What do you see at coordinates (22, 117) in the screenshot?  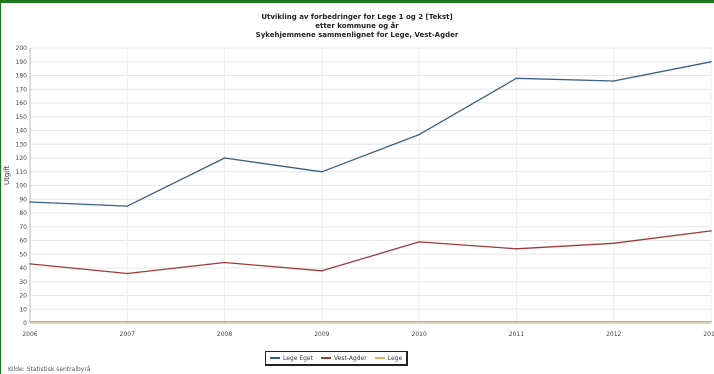 I see `y-tick-label: 150` at bounding box center [22, 117].